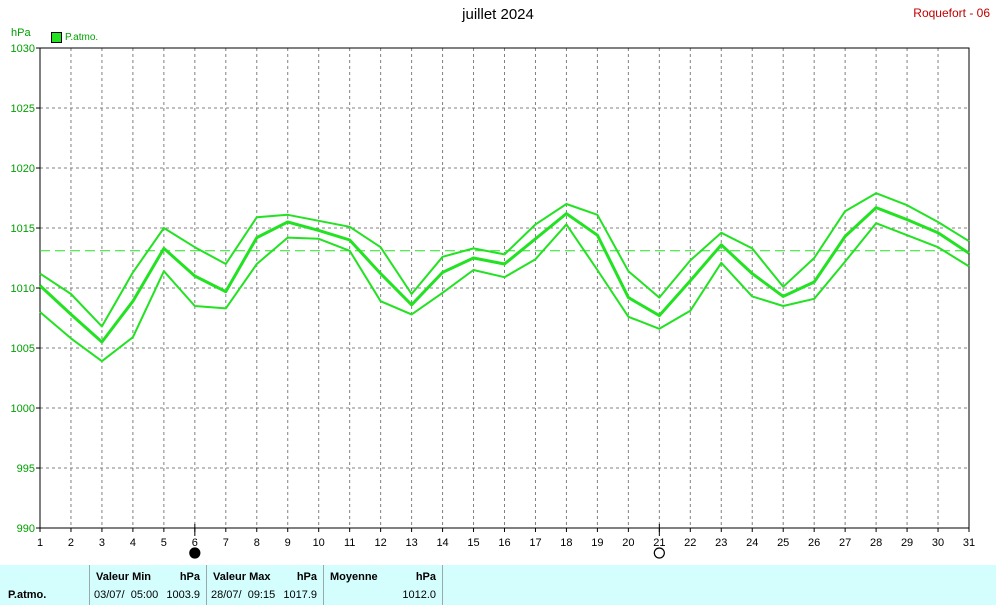 The image size is (996, 605). What do you see at coordinates (628, 543) in the screenshot?
I see `x-tick-label: 20` at bounding box center [628, 543].